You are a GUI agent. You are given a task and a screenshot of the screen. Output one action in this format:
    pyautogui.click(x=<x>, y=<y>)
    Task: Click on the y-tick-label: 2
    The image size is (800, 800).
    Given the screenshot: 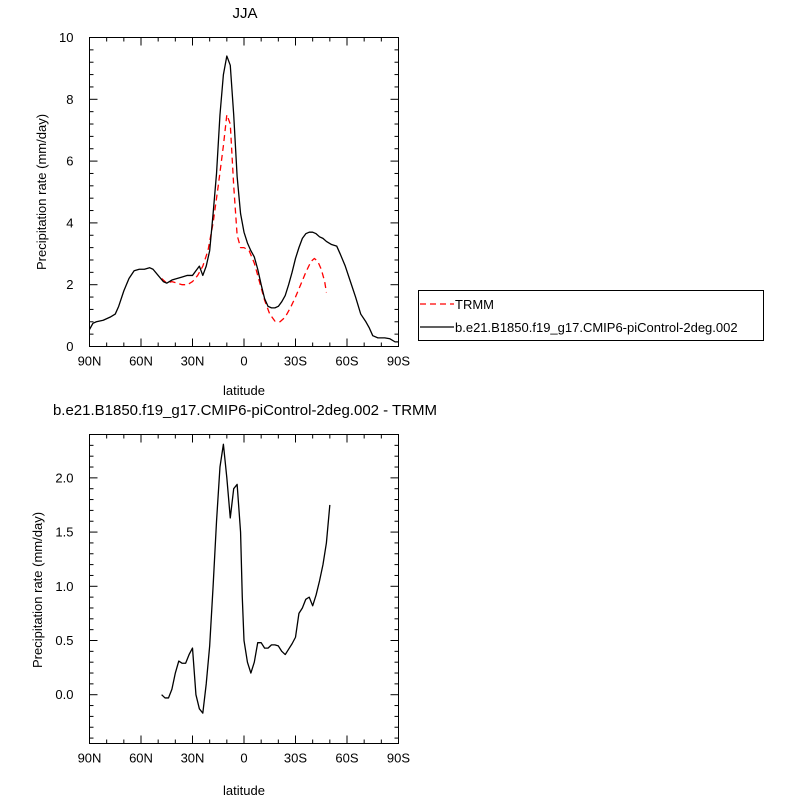 What is the action you would take?
    pyautogui.click(x=69, y=284)
    